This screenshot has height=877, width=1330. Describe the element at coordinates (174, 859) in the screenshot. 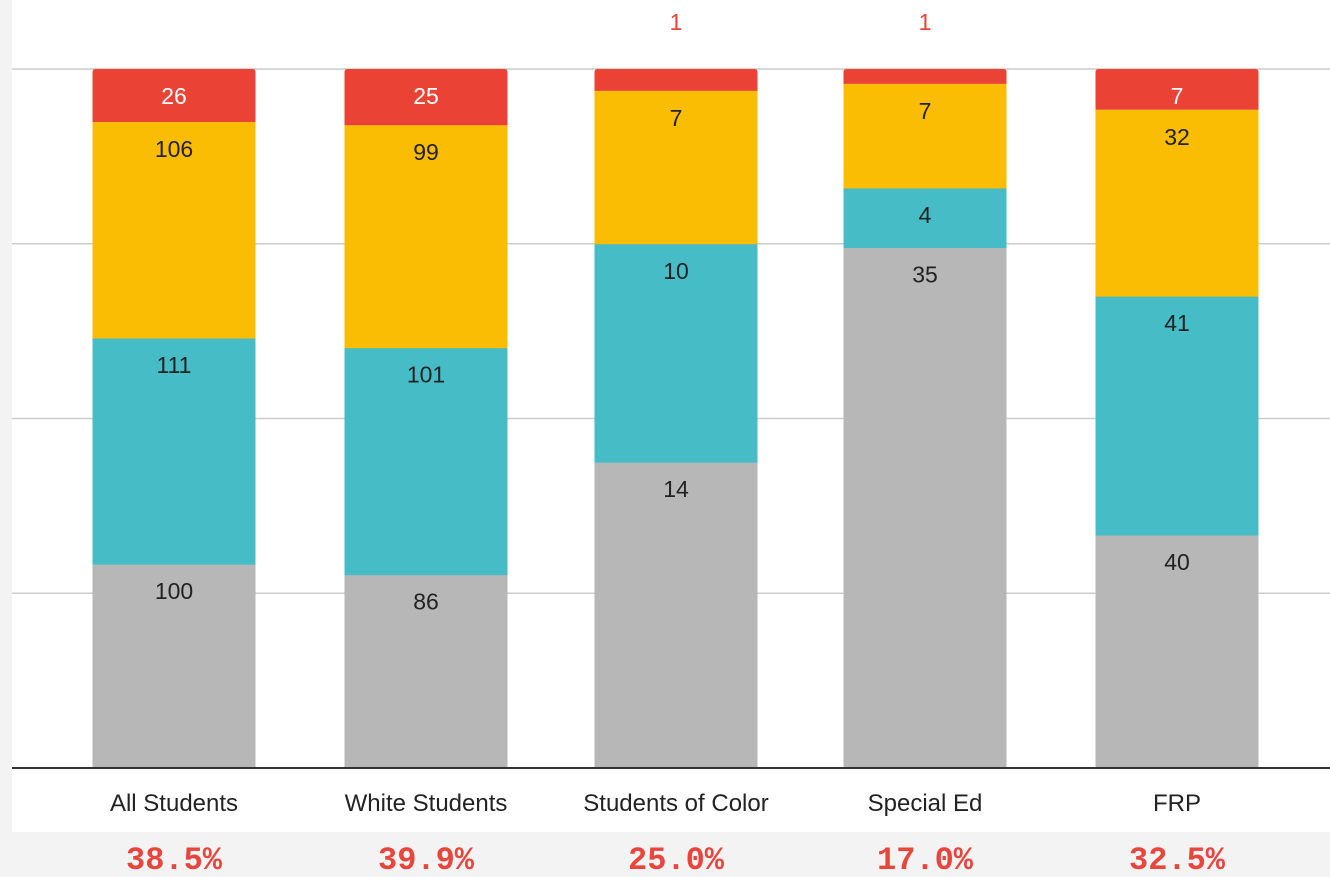

I see `footer-percentage: 38.5%` at that location.